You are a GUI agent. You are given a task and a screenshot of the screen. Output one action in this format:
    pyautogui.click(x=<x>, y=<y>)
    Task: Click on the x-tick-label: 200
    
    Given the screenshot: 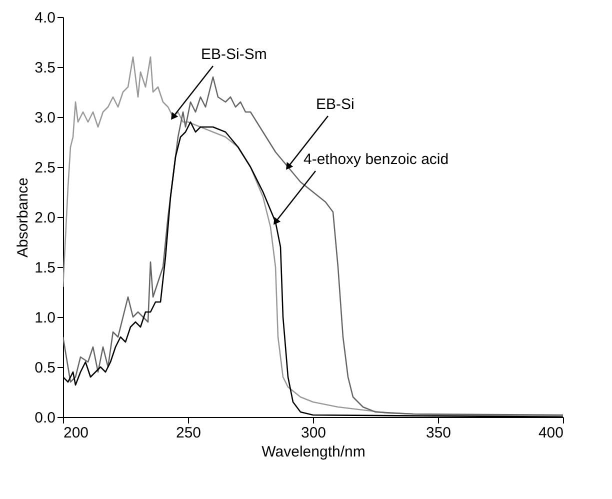 What is the action you would take?
    pyautogui.click(x=76, y=433)
    